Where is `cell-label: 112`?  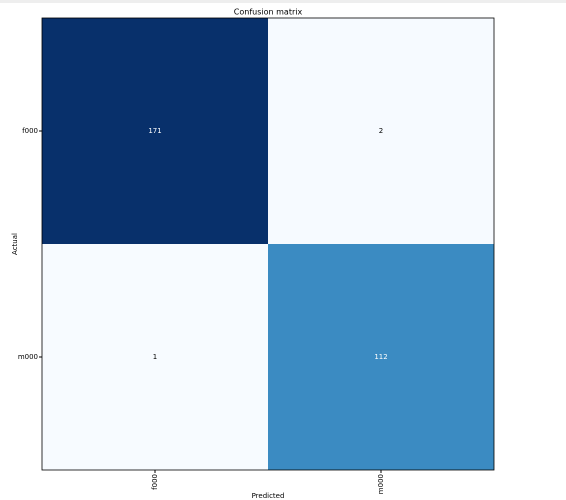 cell-label: 112 is located at coordinates (380, 357).